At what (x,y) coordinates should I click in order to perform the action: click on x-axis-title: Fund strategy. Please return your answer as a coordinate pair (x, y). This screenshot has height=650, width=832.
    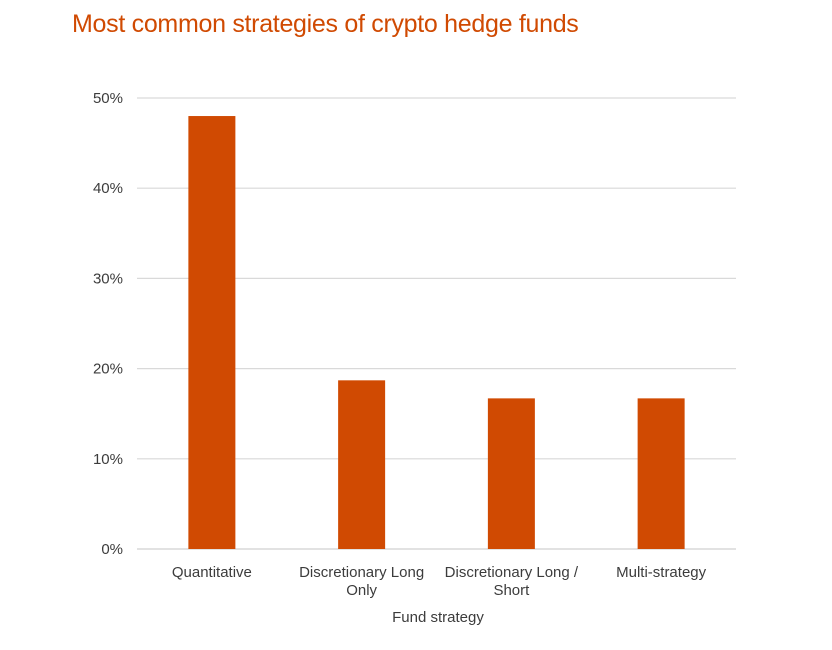
    Looking at the image, I should click on (438, 617).